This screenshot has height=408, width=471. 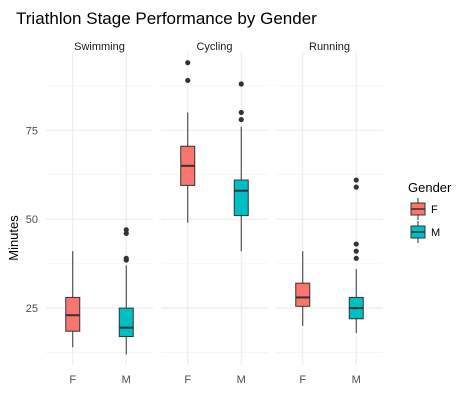 I want to click on box-swimming-m, so click(x=126, y=291).